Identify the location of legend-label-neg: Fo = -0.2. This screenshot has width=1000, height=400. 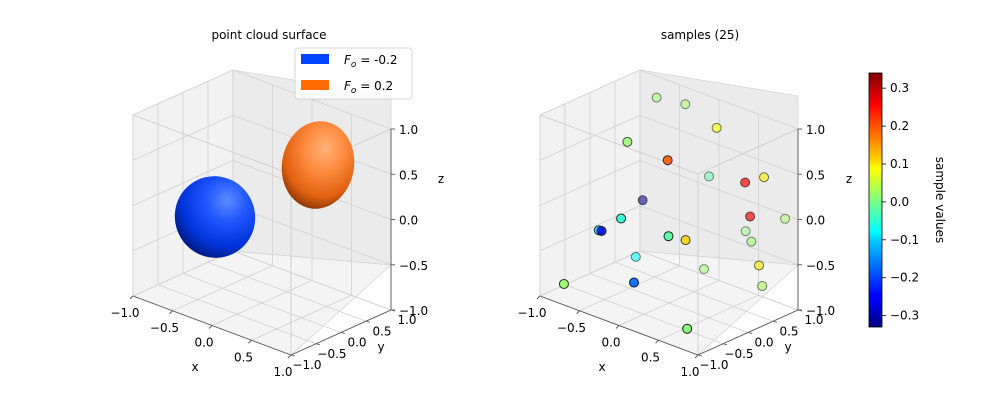
(371, 61).